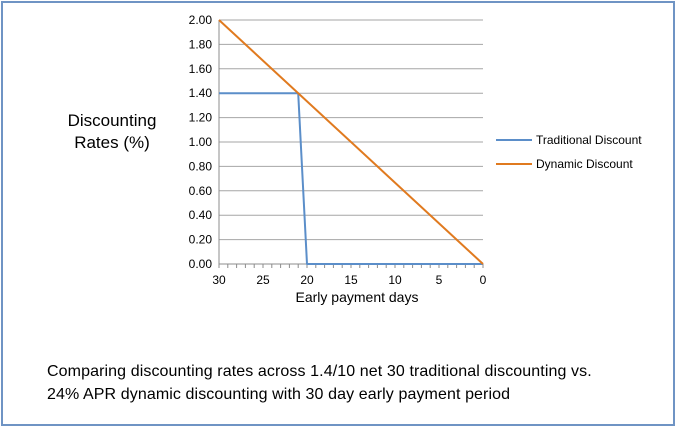 The image size is (680, 430). What do you see at coordinates (219, 280) in the screenshot?
I see `x-tick-label: 30` at bounding box center [219, 280].